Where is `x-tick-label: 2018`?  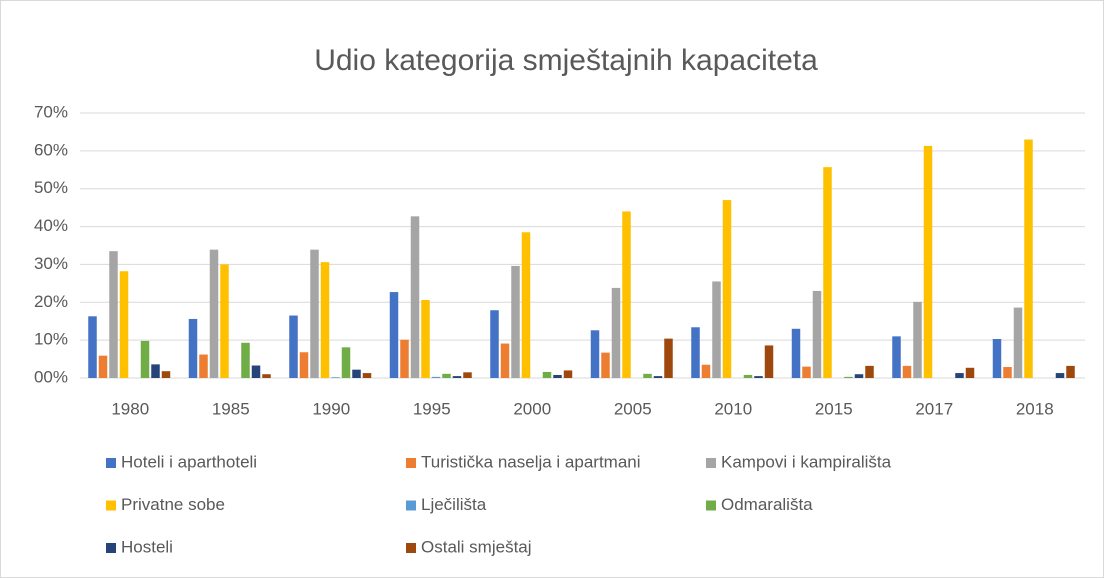
x-tick-label: 2018 is located at coordinates (1035, 408).